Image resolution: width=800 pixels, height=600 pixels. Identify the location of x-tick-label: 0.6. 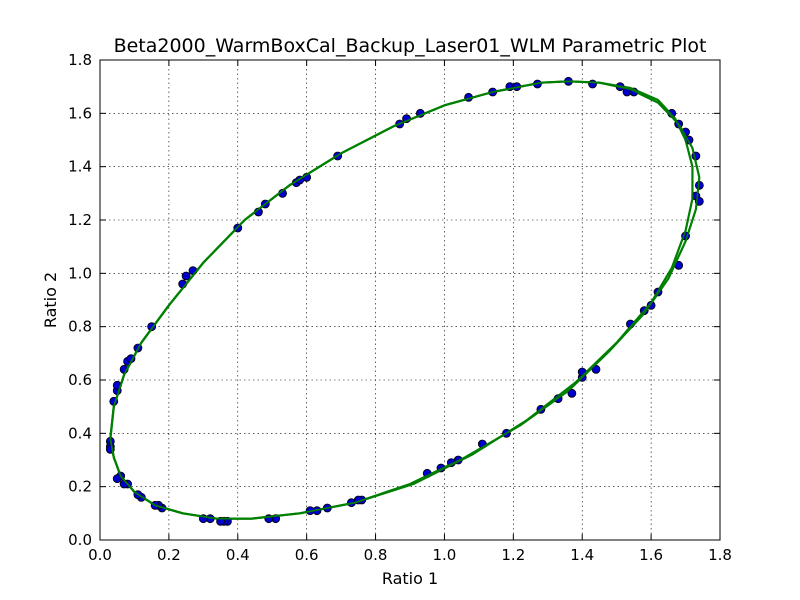
(307, 555).